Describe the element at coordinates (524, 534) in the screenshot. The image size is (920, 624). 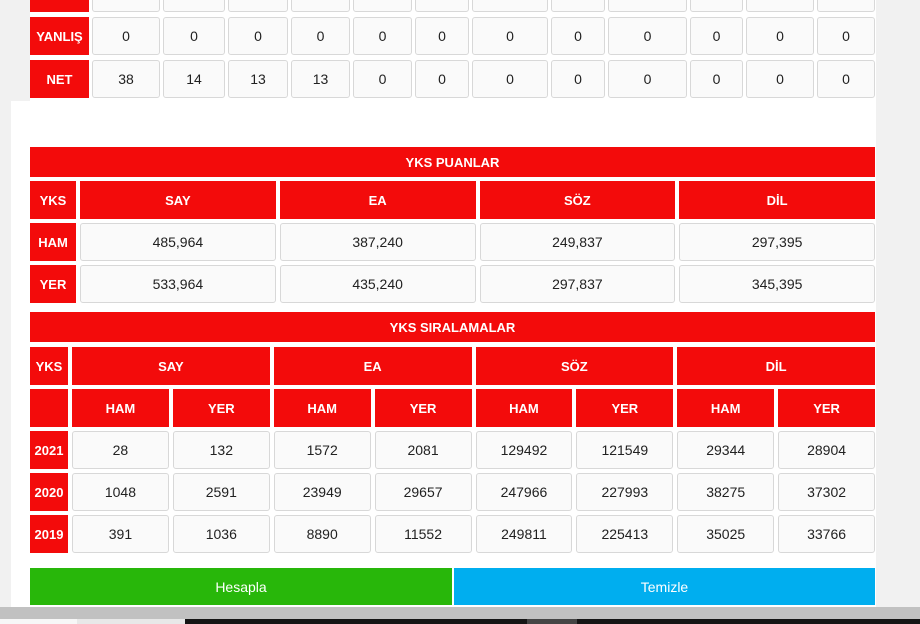
I see `ranking-value-cell: 249811` at that location.